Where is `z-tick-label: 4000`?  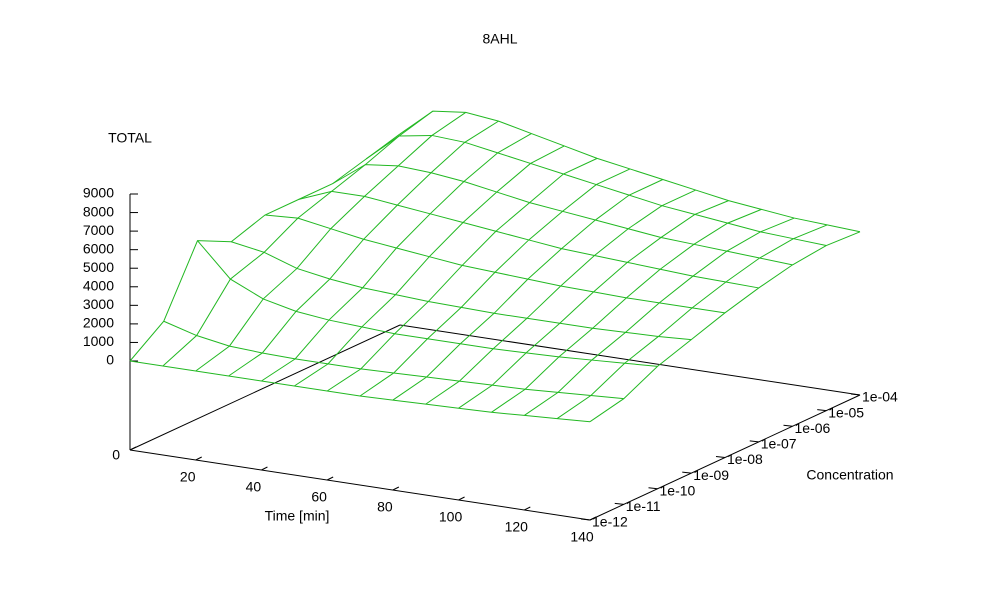 z-tick-label: 4000 is located at coordinates (98, 285).